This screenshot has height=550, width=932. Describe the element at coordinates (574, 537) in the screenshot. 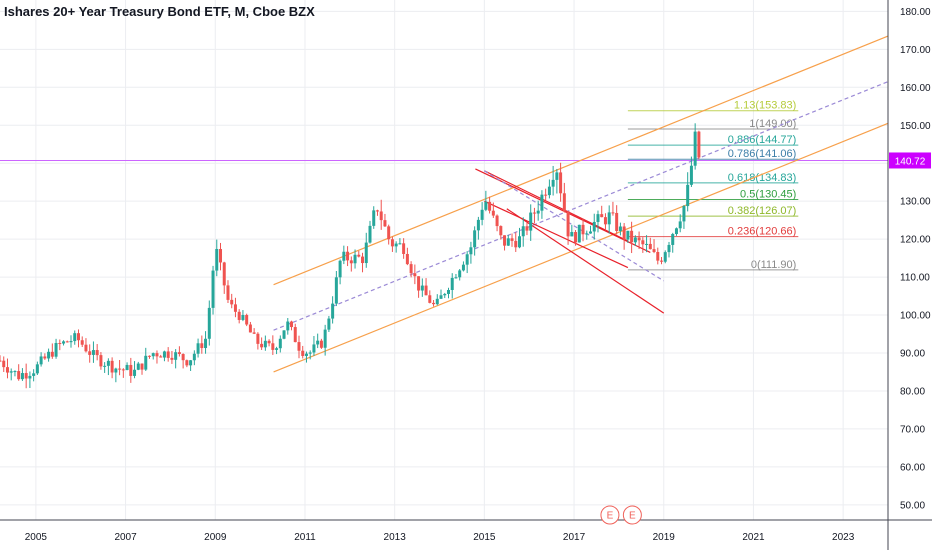

I see `x-tick-label: 2017` at that location.